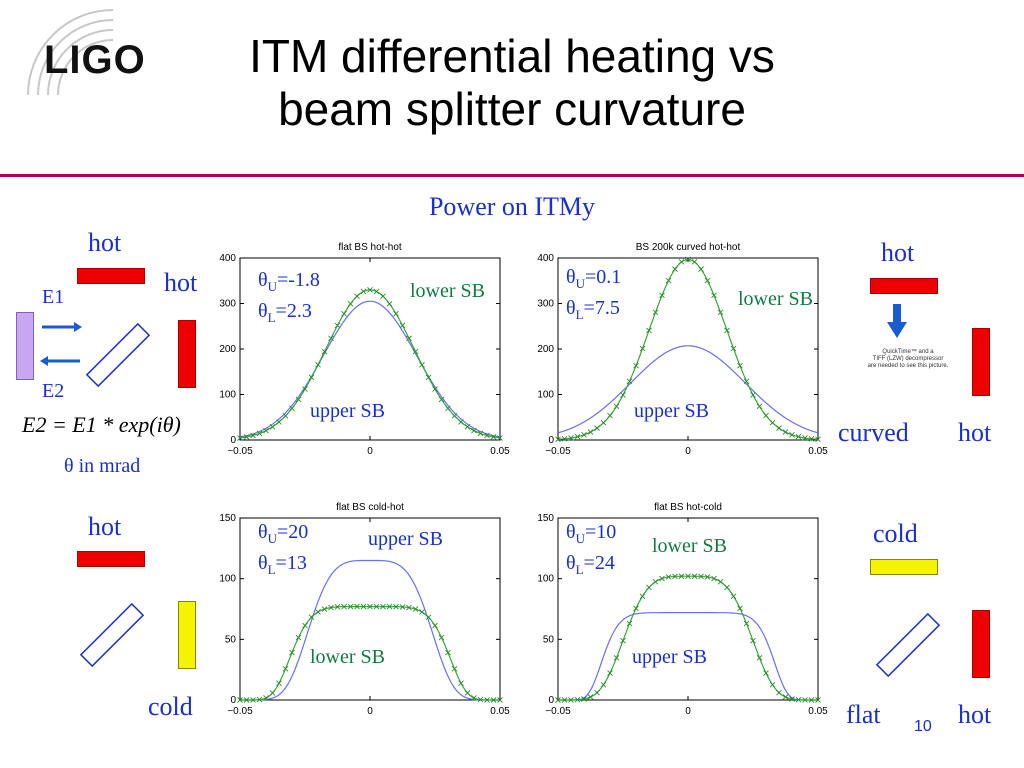 This screenshot has height=768, width=1024. What do you see at coordinates (405, 539) in the screenshot?
I see `chart2-upper-sb-label: upper SB` at bounding box center [405, 539].